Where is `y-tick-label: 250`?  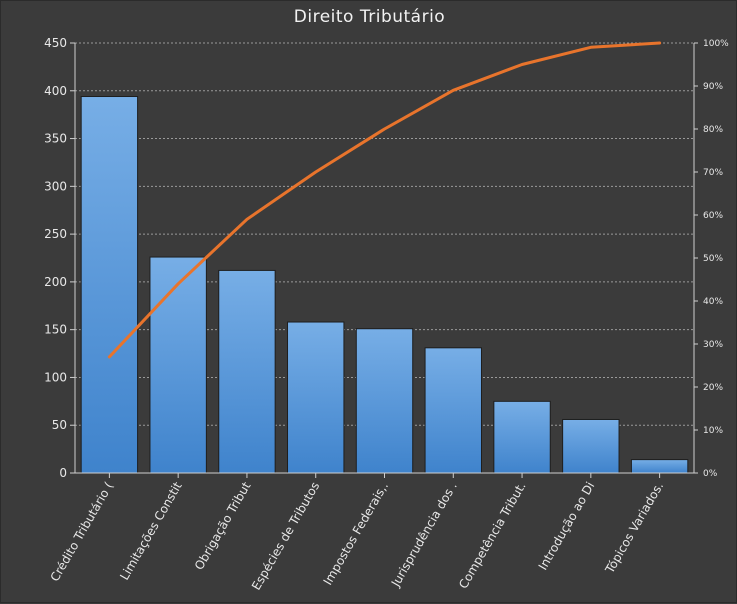
y-tick-label: 250 is located at coordinates (55, 234).